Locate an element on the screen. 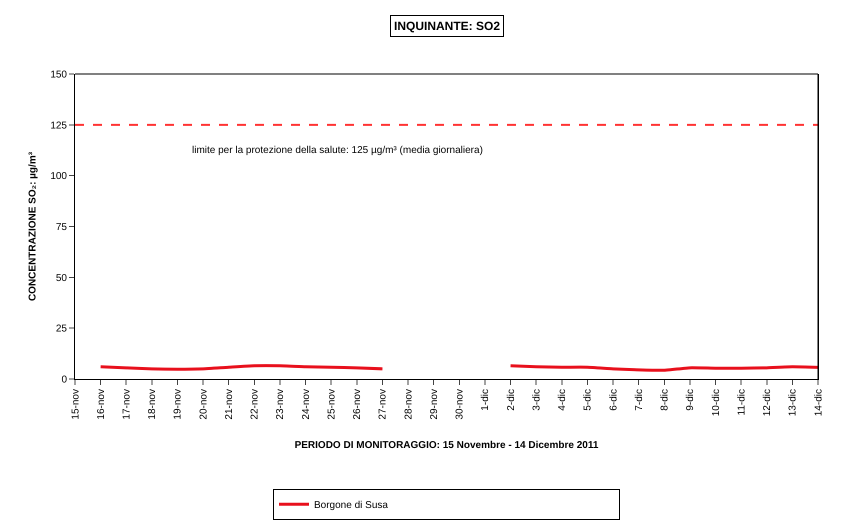 The width and height of the screenshot is (846, 532). x-tick-label: 22-nov is located at coordinates (255, 404).